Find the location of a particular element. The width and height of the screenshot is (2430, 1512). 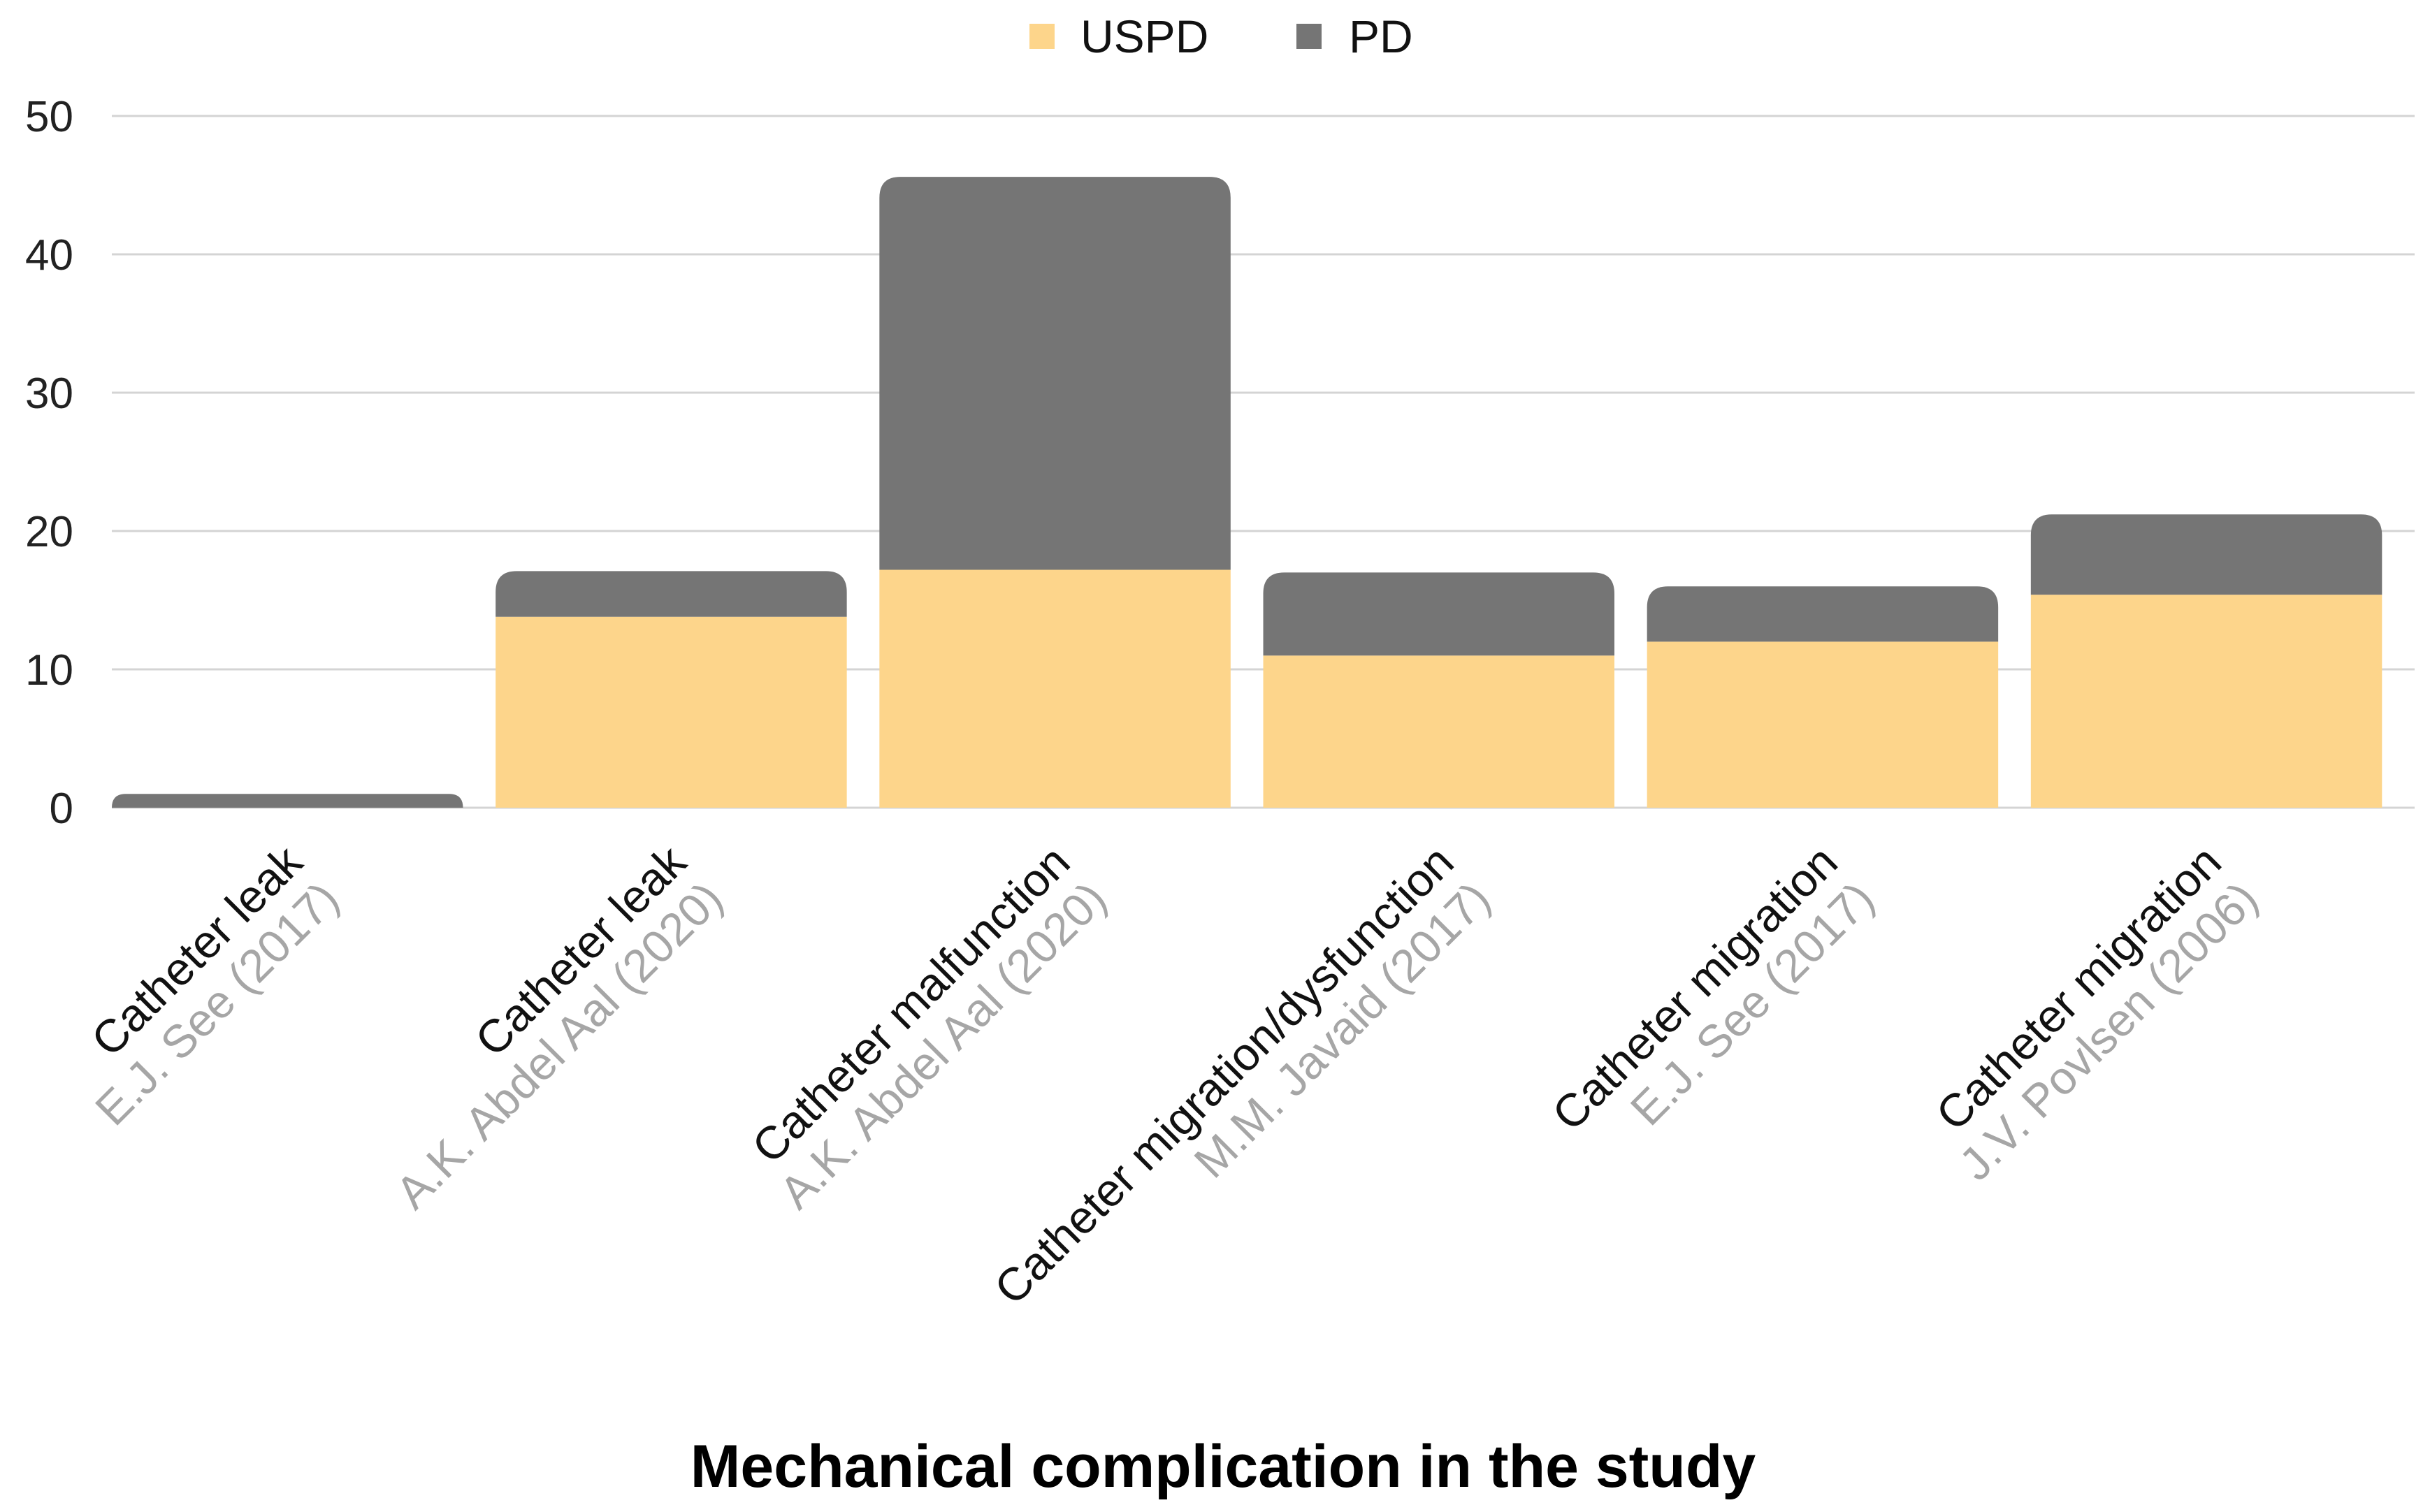

legend-swatch-uspd is located at coordinates (1042, 36).